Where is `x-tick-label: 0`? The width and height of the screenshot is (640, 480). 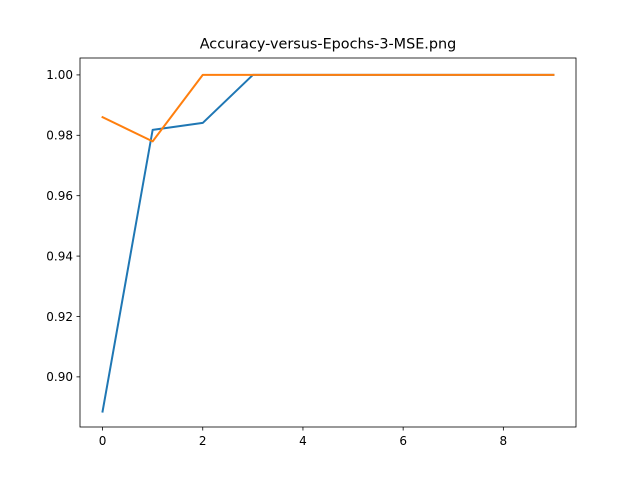
x-tick-label: 0 is located at coordinates (103, 441).